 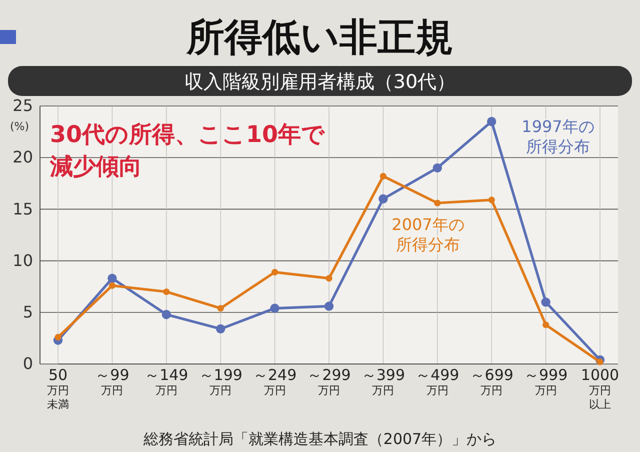 I want to click on x-tick-label: 1000万円以上, so click(x=600, y=388).